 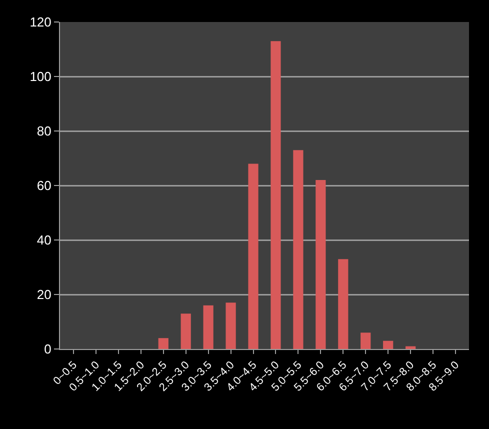 What do you see at coordinates (44, 131) in the screenshot?
I see `y-tick-label: 80` at bounding box center [44, 131].